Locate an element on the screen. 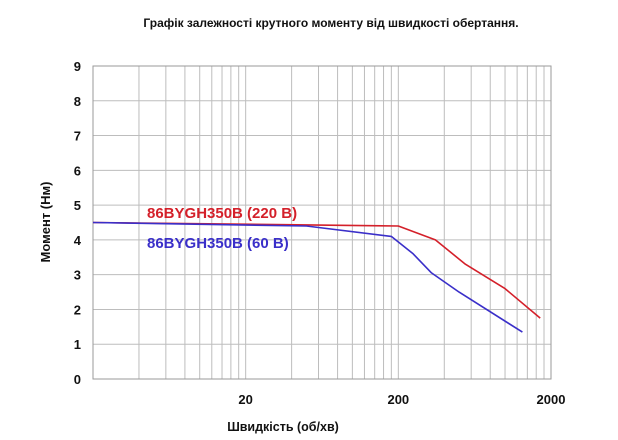 The height and width of the screenshot is (440, 618). y-tick-label: 2 is located at coordinates (77, 309).